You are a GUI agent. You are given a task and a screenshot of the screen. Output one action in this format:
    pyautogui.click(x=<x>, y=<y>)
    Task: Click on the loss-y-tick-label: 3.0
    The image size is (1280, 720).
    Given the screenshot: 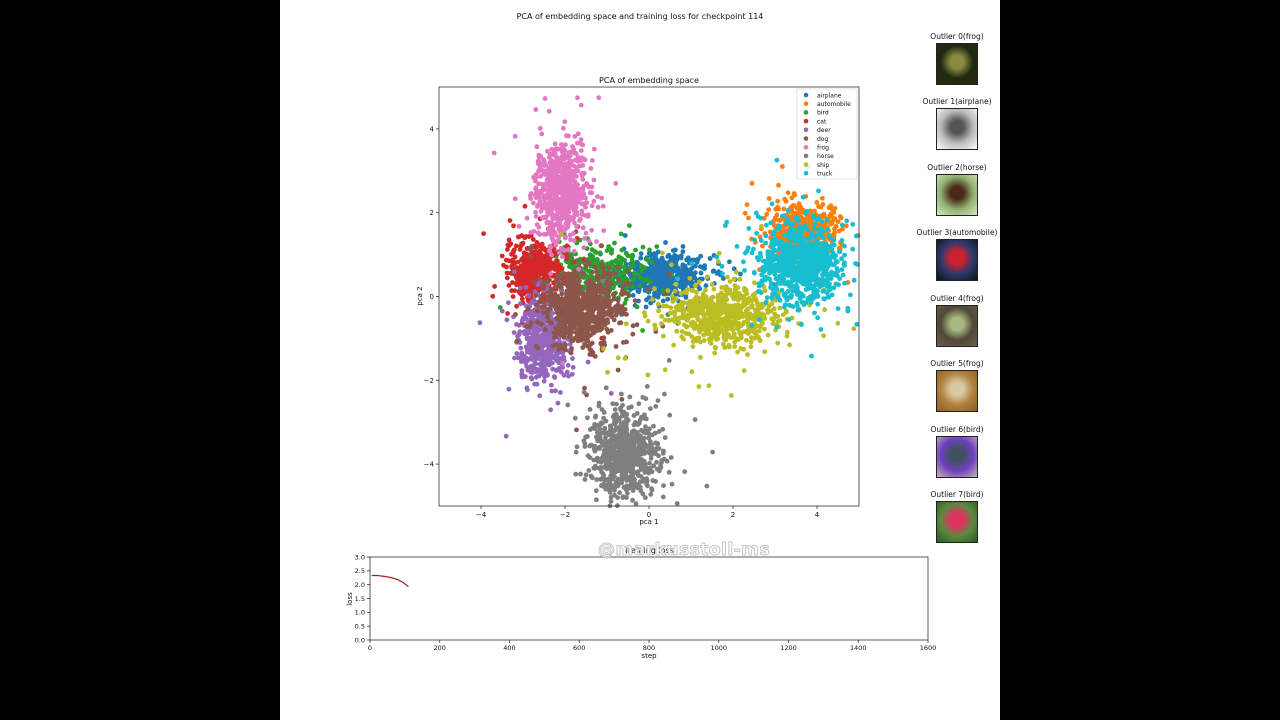 What is the action you would take?
    pyautogui.click(x=360, y=557)
    